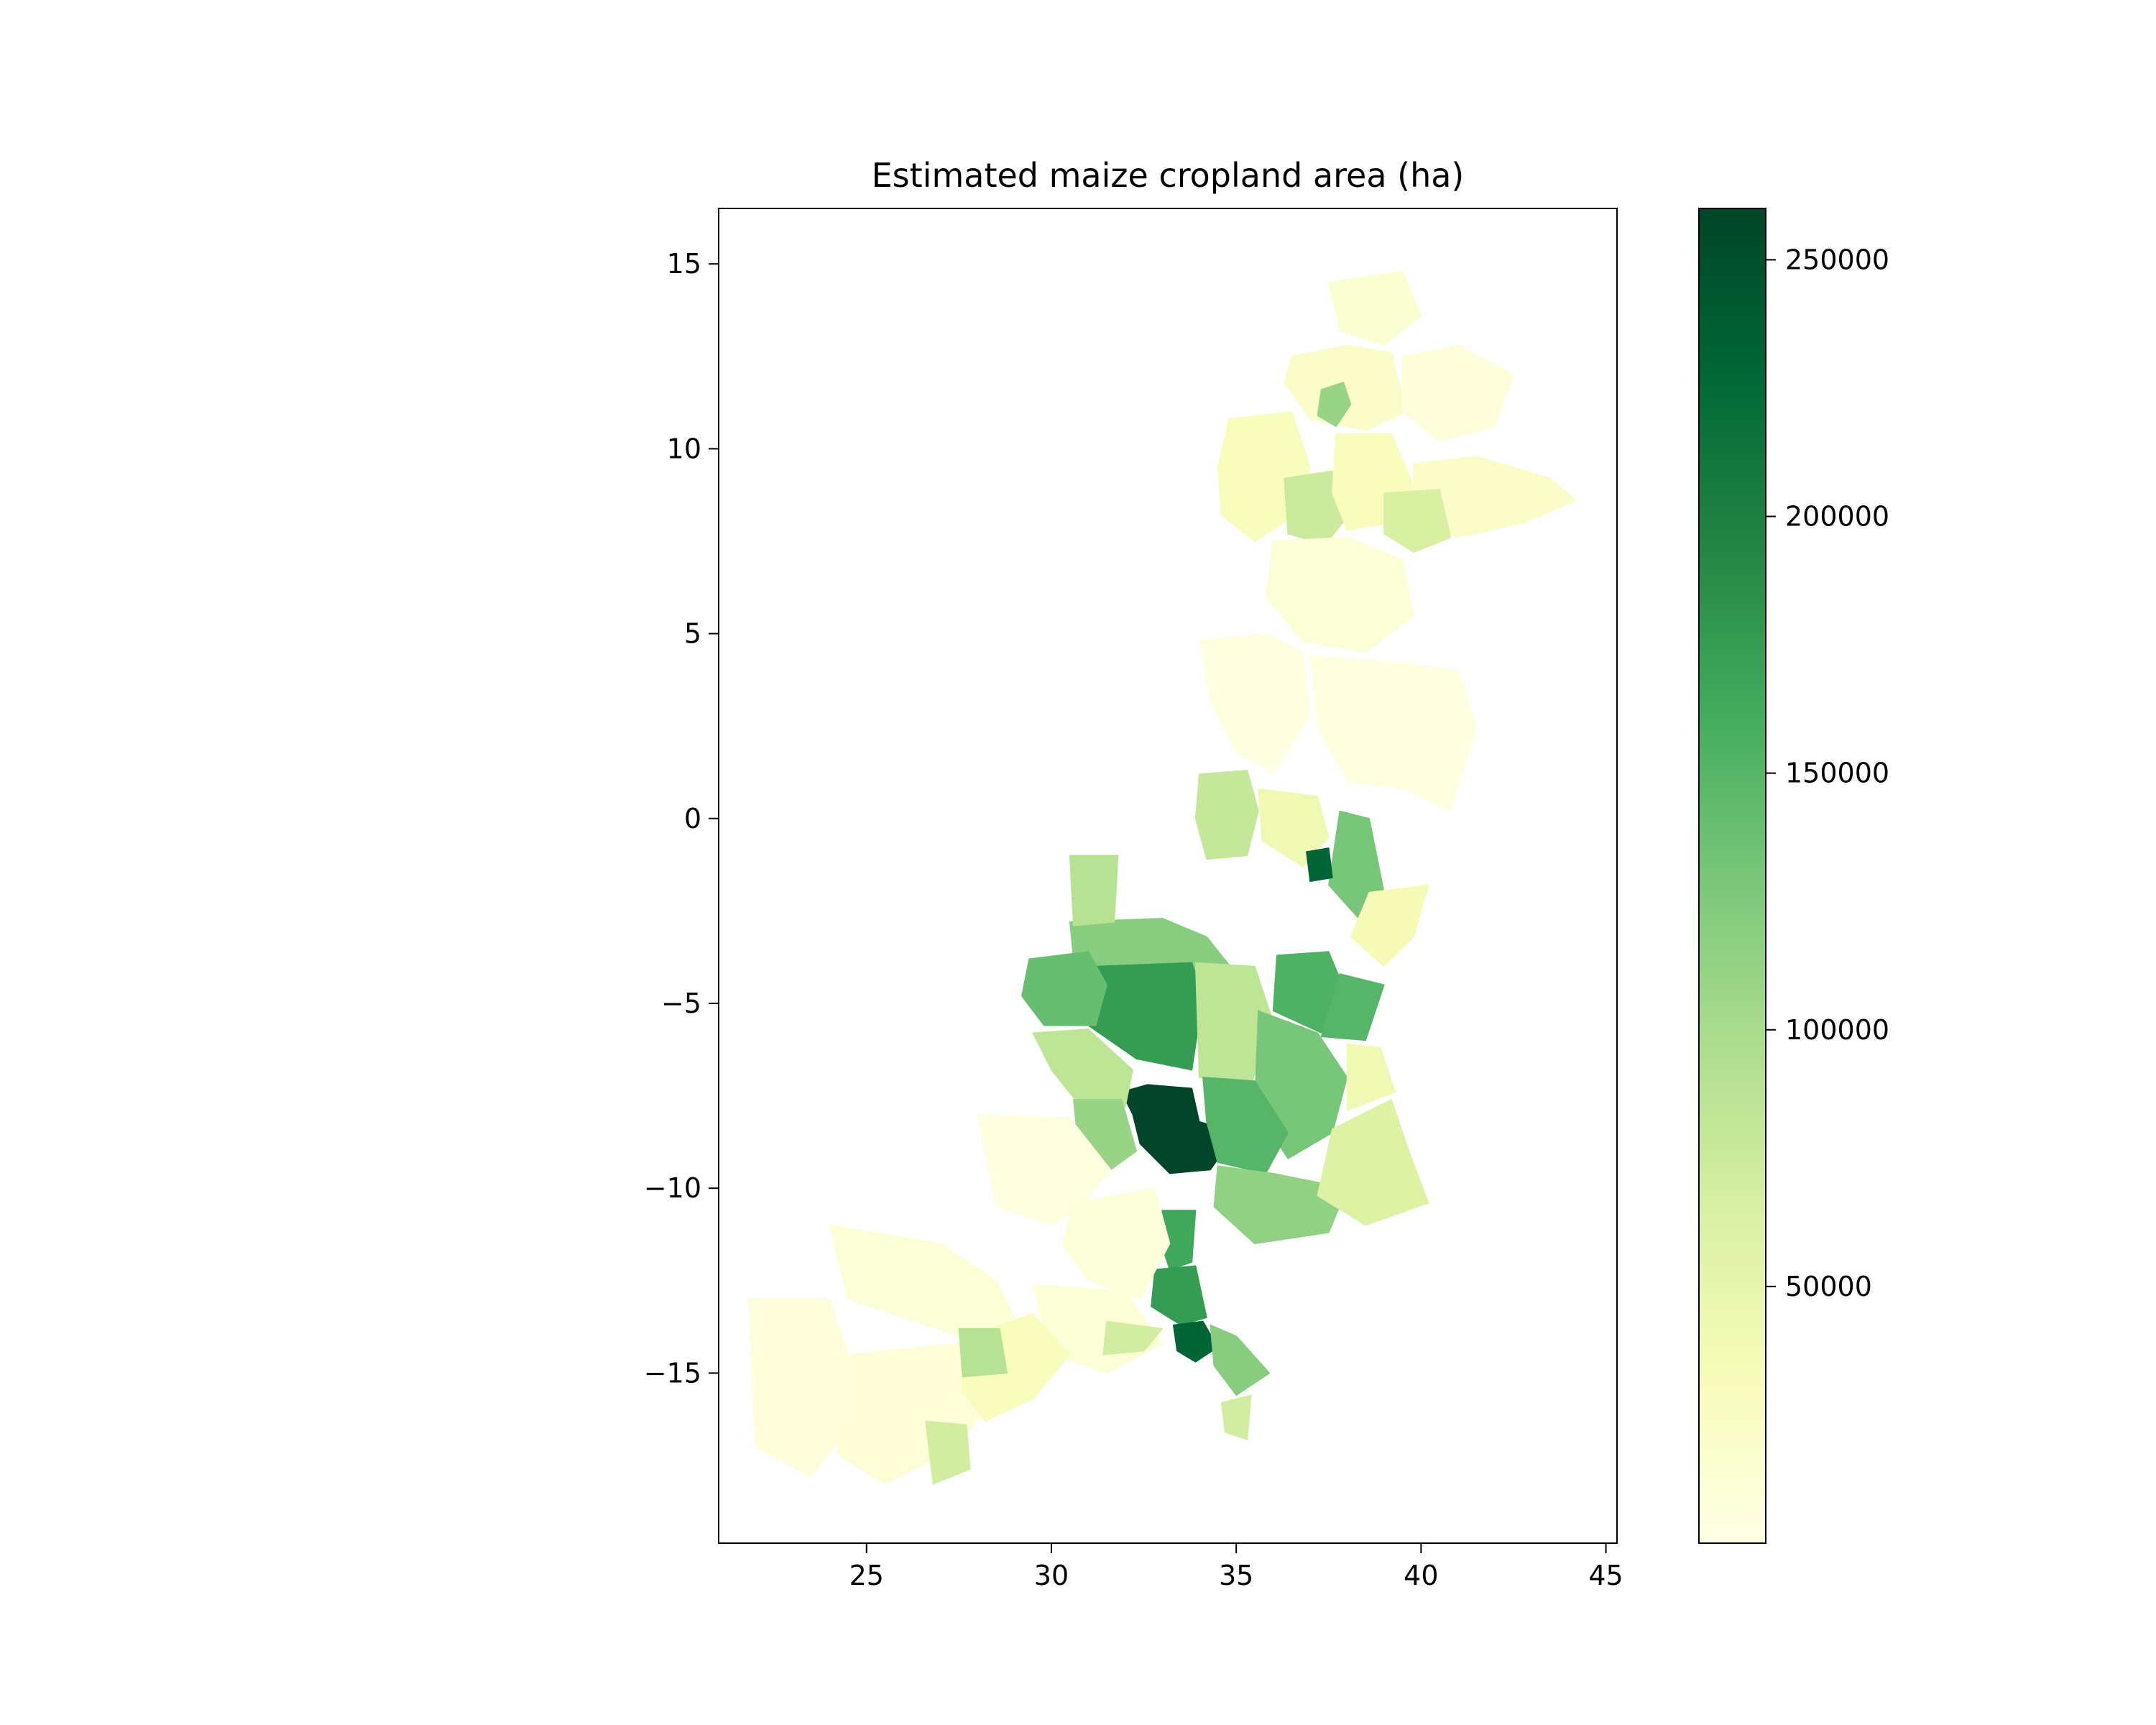 The image size is (2156, 1725). I want to click on y-axis: 15 10 5 0 −5 −10 −15, so click(681, 818).